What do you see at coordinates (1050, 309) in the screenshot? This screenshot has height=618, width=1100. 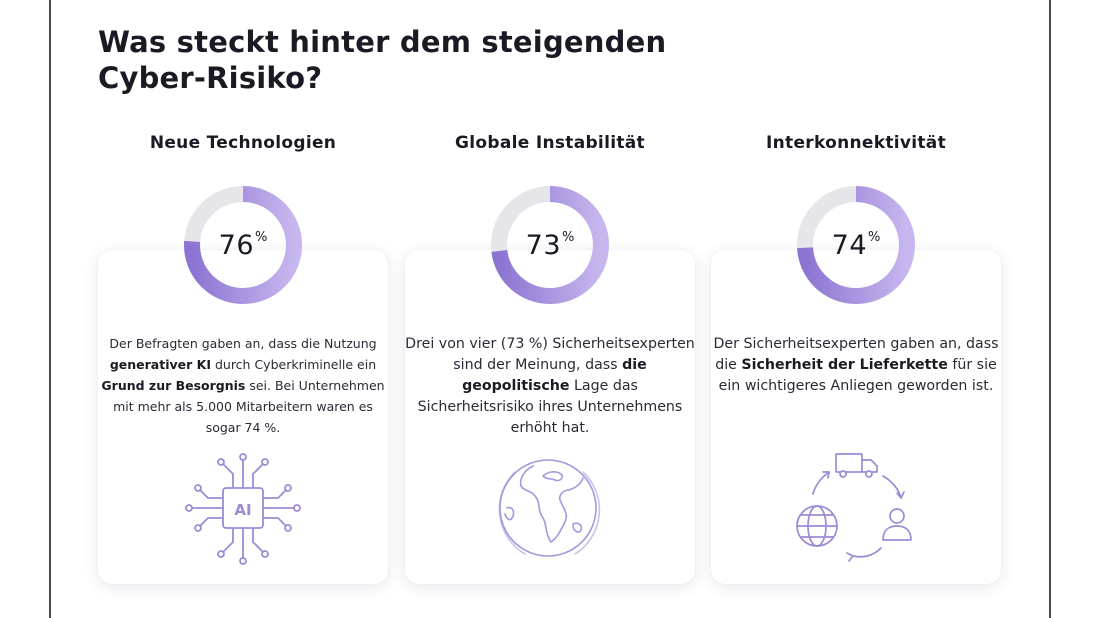 I see `page-border-right` at bounding box center [1050, 309].